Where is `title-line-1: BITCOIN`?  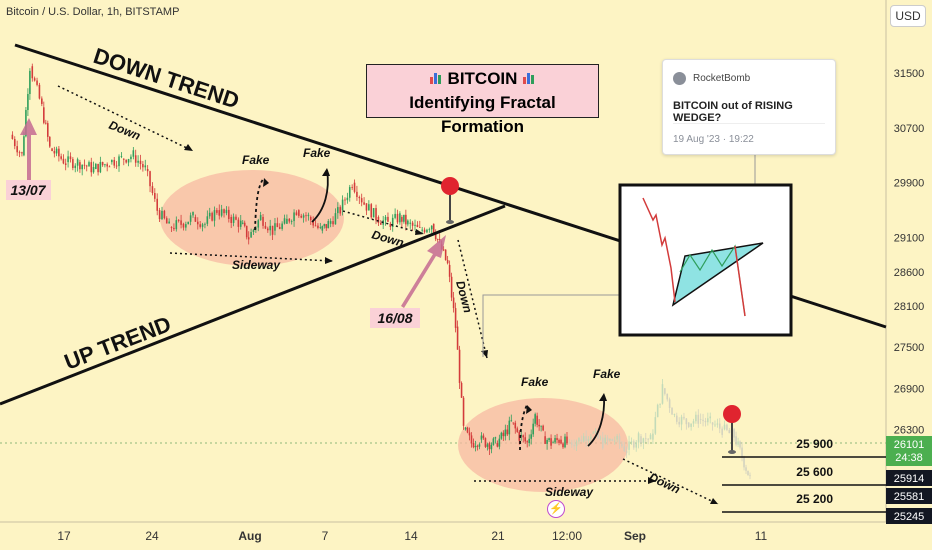
title-line-1: BITCOIN is located at coordinates (482, 79).